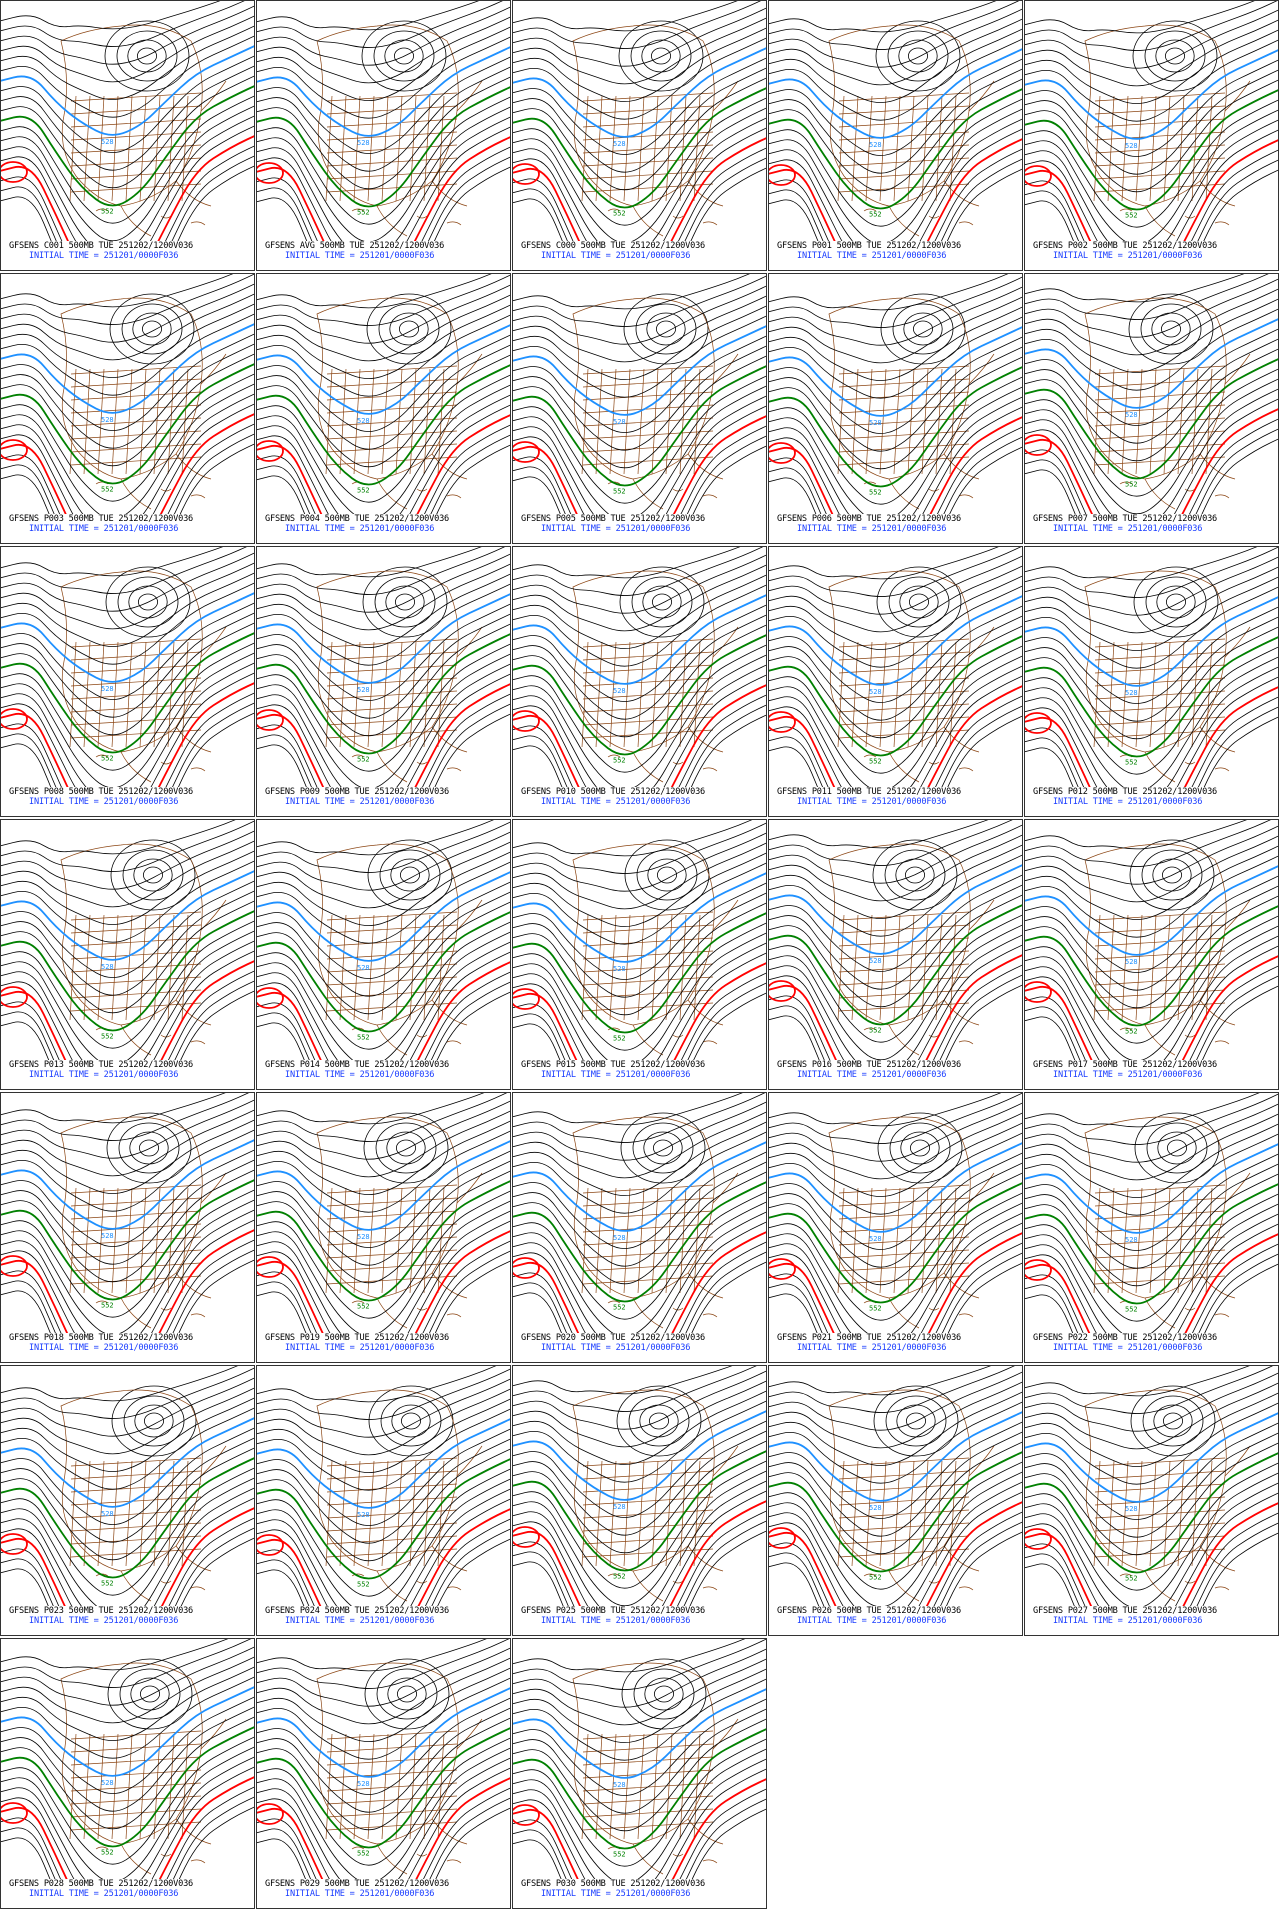 The width and height of the screenshot is (1280, 1911). Describe the element at coordinates (1125, 1065) in the screenshot. I see `panel-title: GFSENS P017 500MB TUE 251202/1200V036` at that location.